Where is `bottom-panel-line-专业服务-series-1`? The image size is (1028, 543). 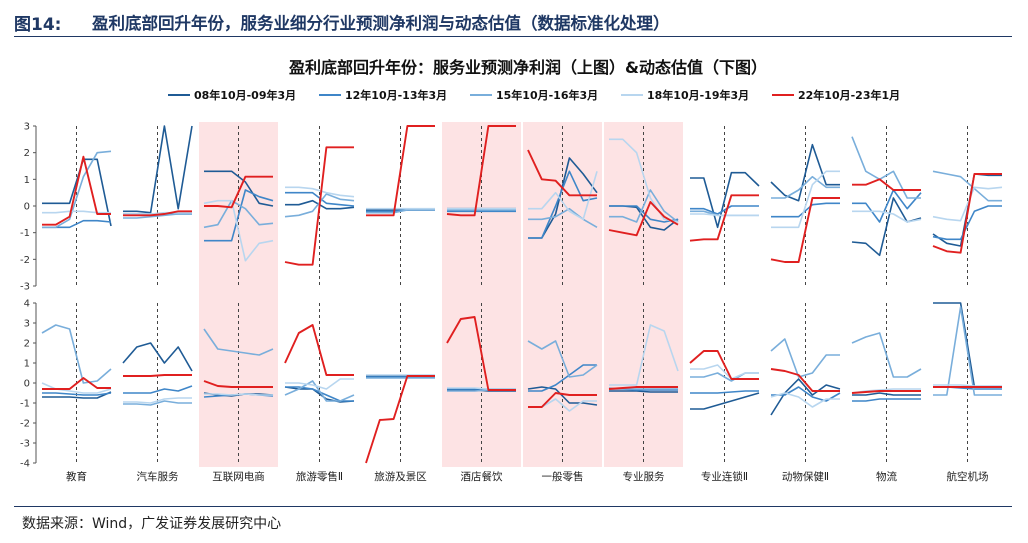 bottom-panel-line-专业服务-series-1 is located at coordinates (643, 391).